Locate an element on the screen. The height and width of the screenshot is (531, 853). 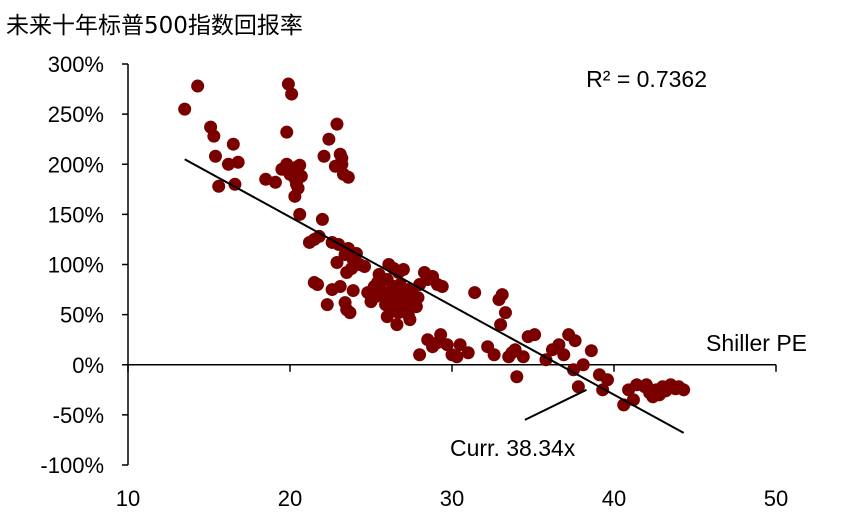
y-tick-label: 150% is located at coordinates (76, 214).